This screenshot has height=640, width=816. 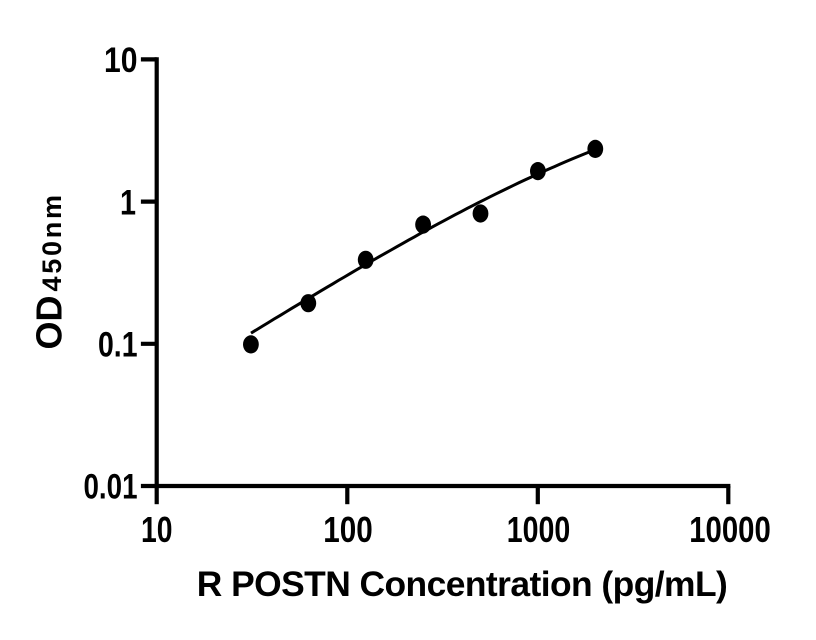 I want to click on svg-text: OD, so click(x=49, y=323).